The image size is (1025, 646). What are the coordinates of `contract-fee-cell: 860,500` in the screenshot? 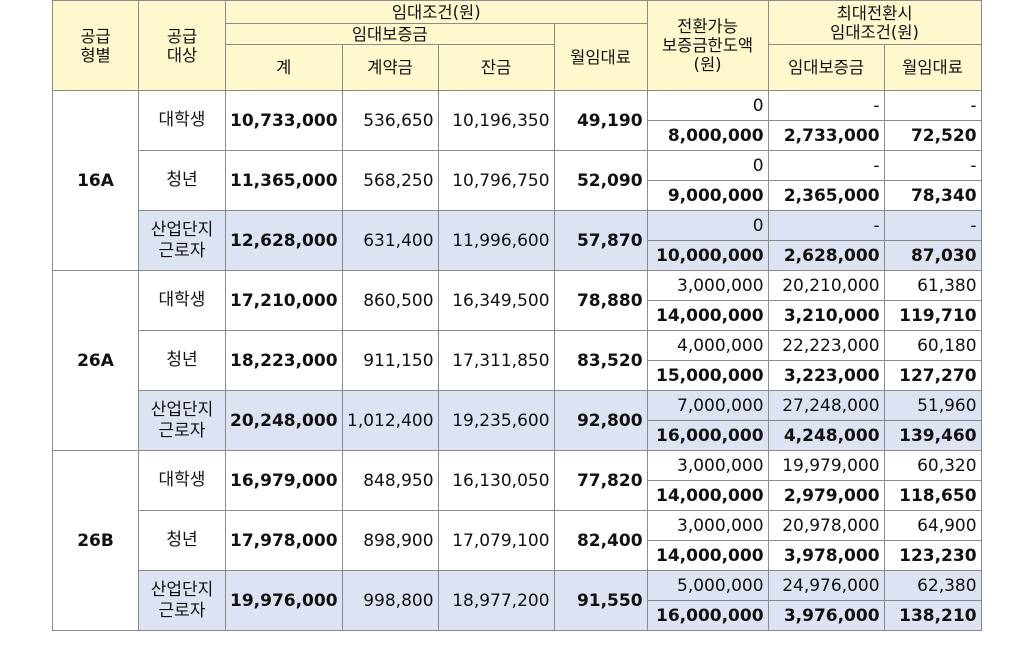 It's located at (390, 300).